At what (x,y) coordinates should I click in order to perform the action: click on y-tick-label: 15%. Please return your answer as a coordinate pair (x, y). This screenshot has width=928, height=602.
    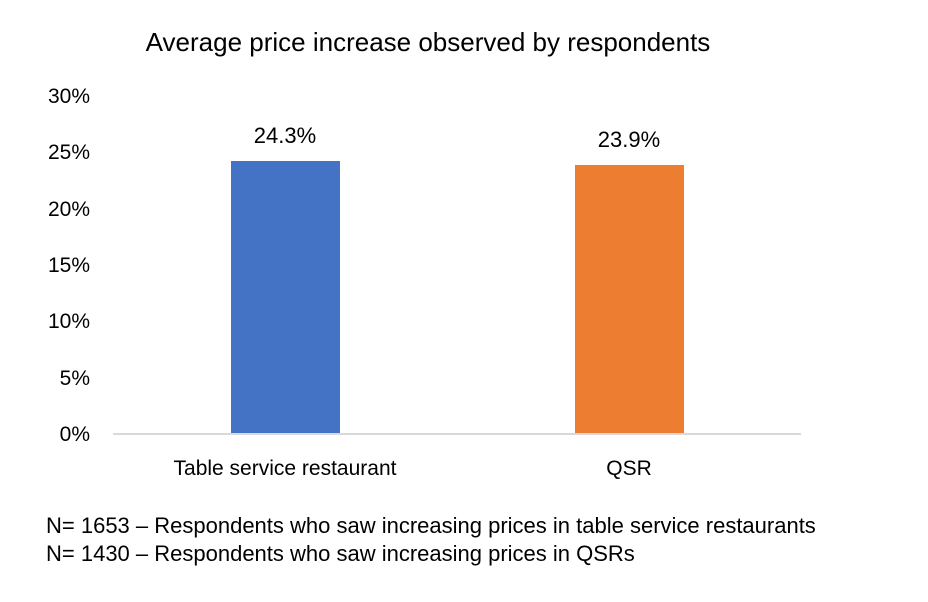
    Looking at the image, I should click on (68, 265).